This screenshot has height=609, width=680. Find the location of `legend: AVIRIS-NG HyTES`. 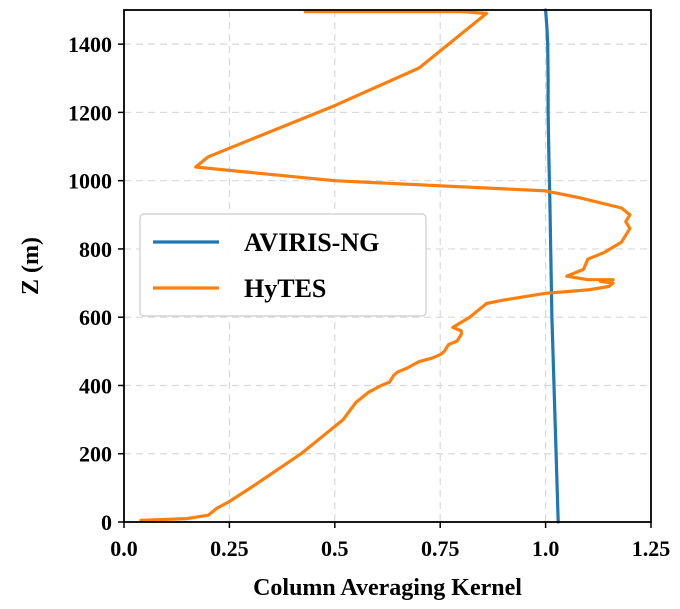

legend: AVIRIS-NG HyTES is located at coordinates (283, 265).